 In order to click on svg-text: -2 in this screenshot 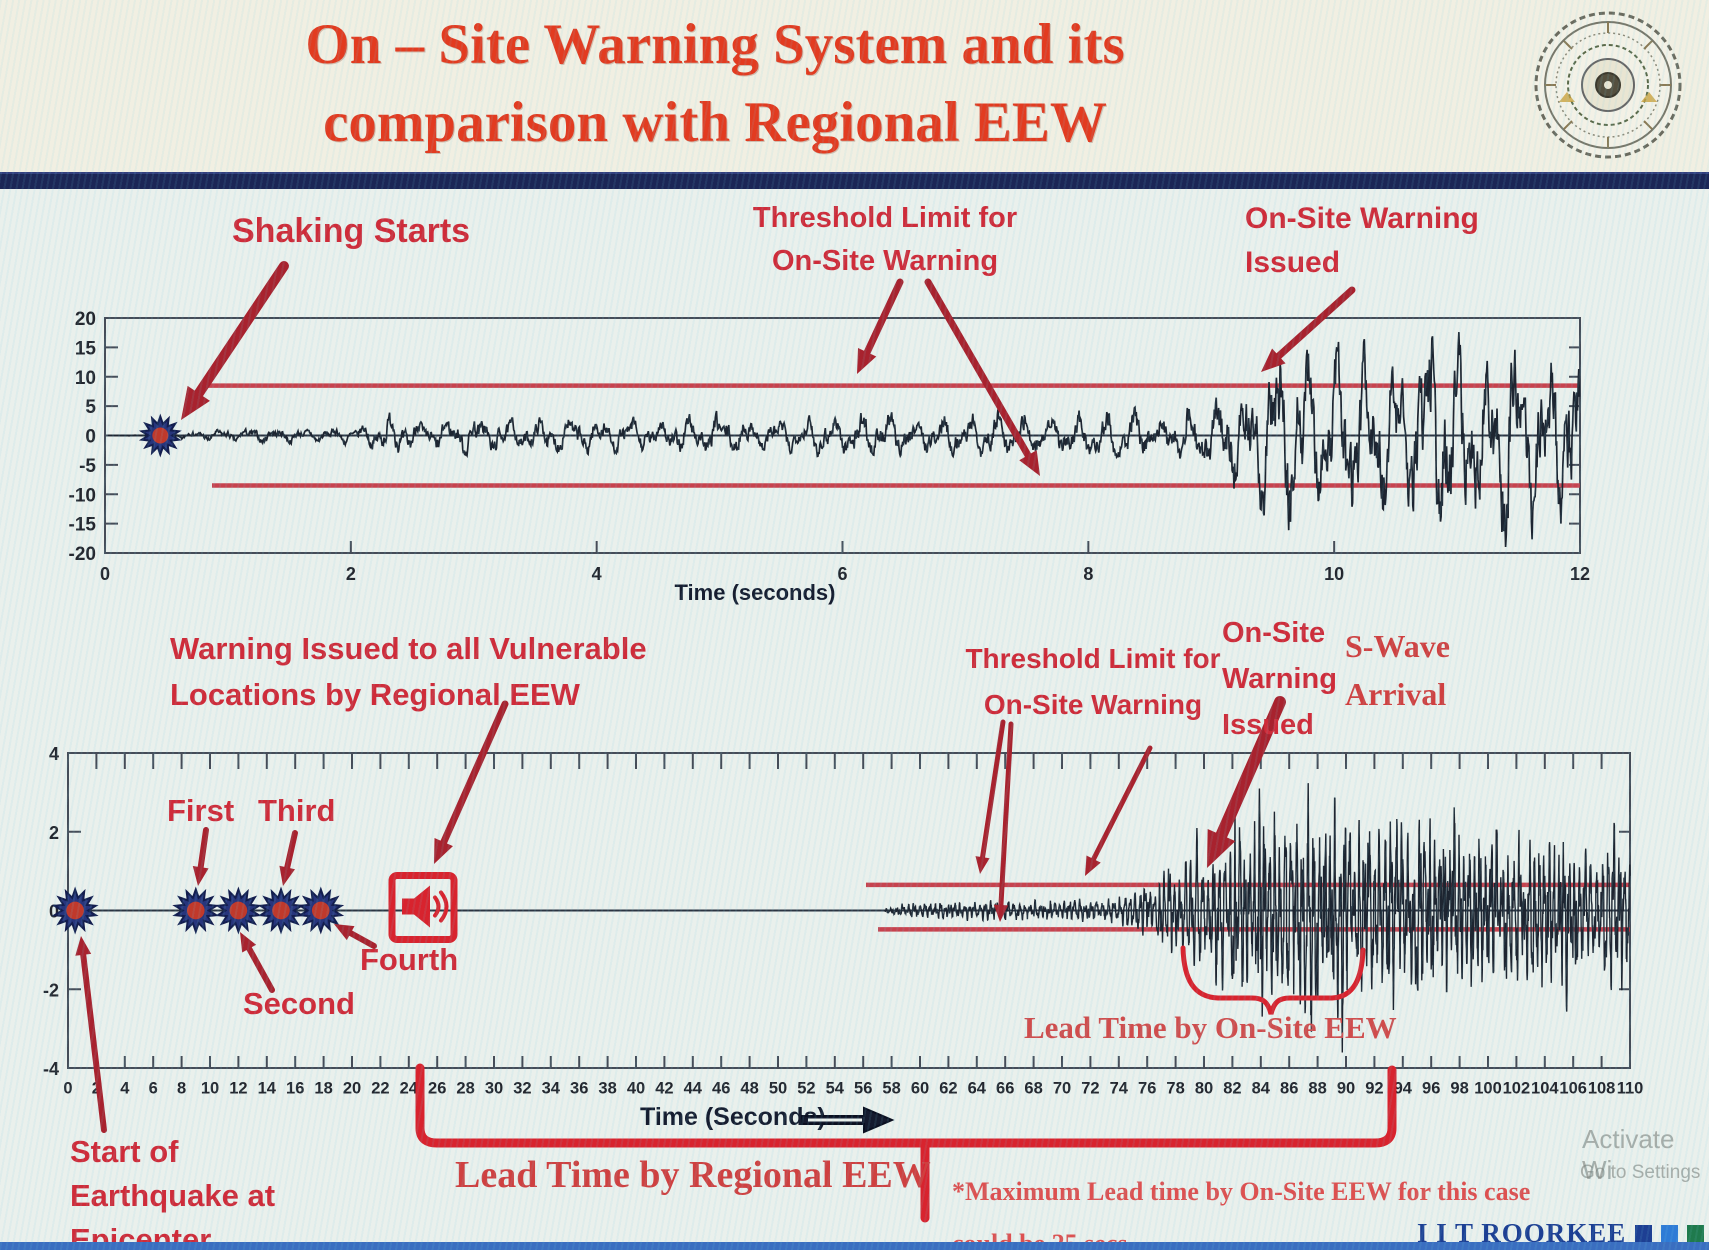, I will do `click(51, 990)`.